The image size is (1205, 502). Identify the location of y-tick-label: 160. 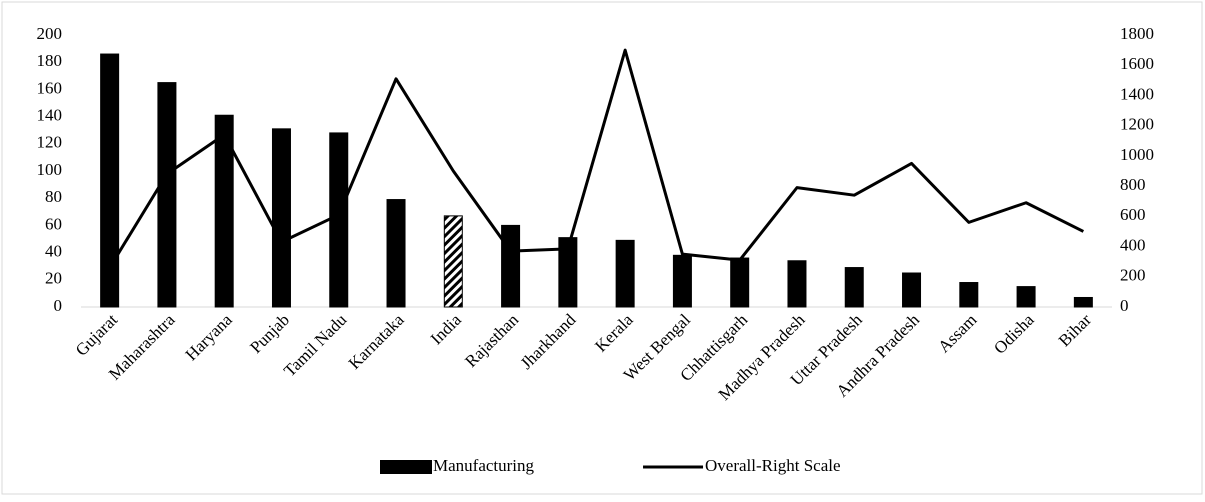
(50, 87).